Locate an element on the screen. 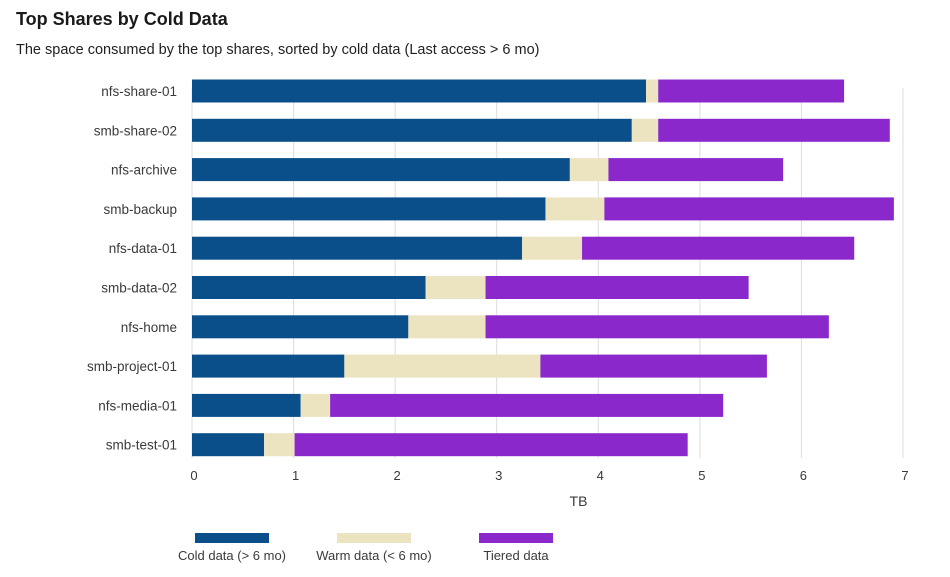 This screenshot has height=577, width=950. legend-label: Tiered data is located at coordinates (516, 555).